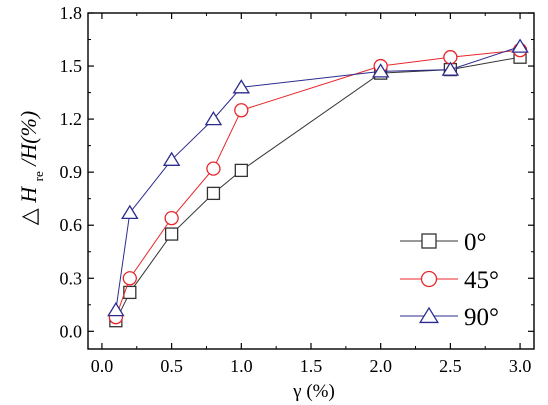  What do you see at coordinates (71, 225) in the screenshot?
I see `y-tick-label: 0.6` at bounding box center [71, 225].